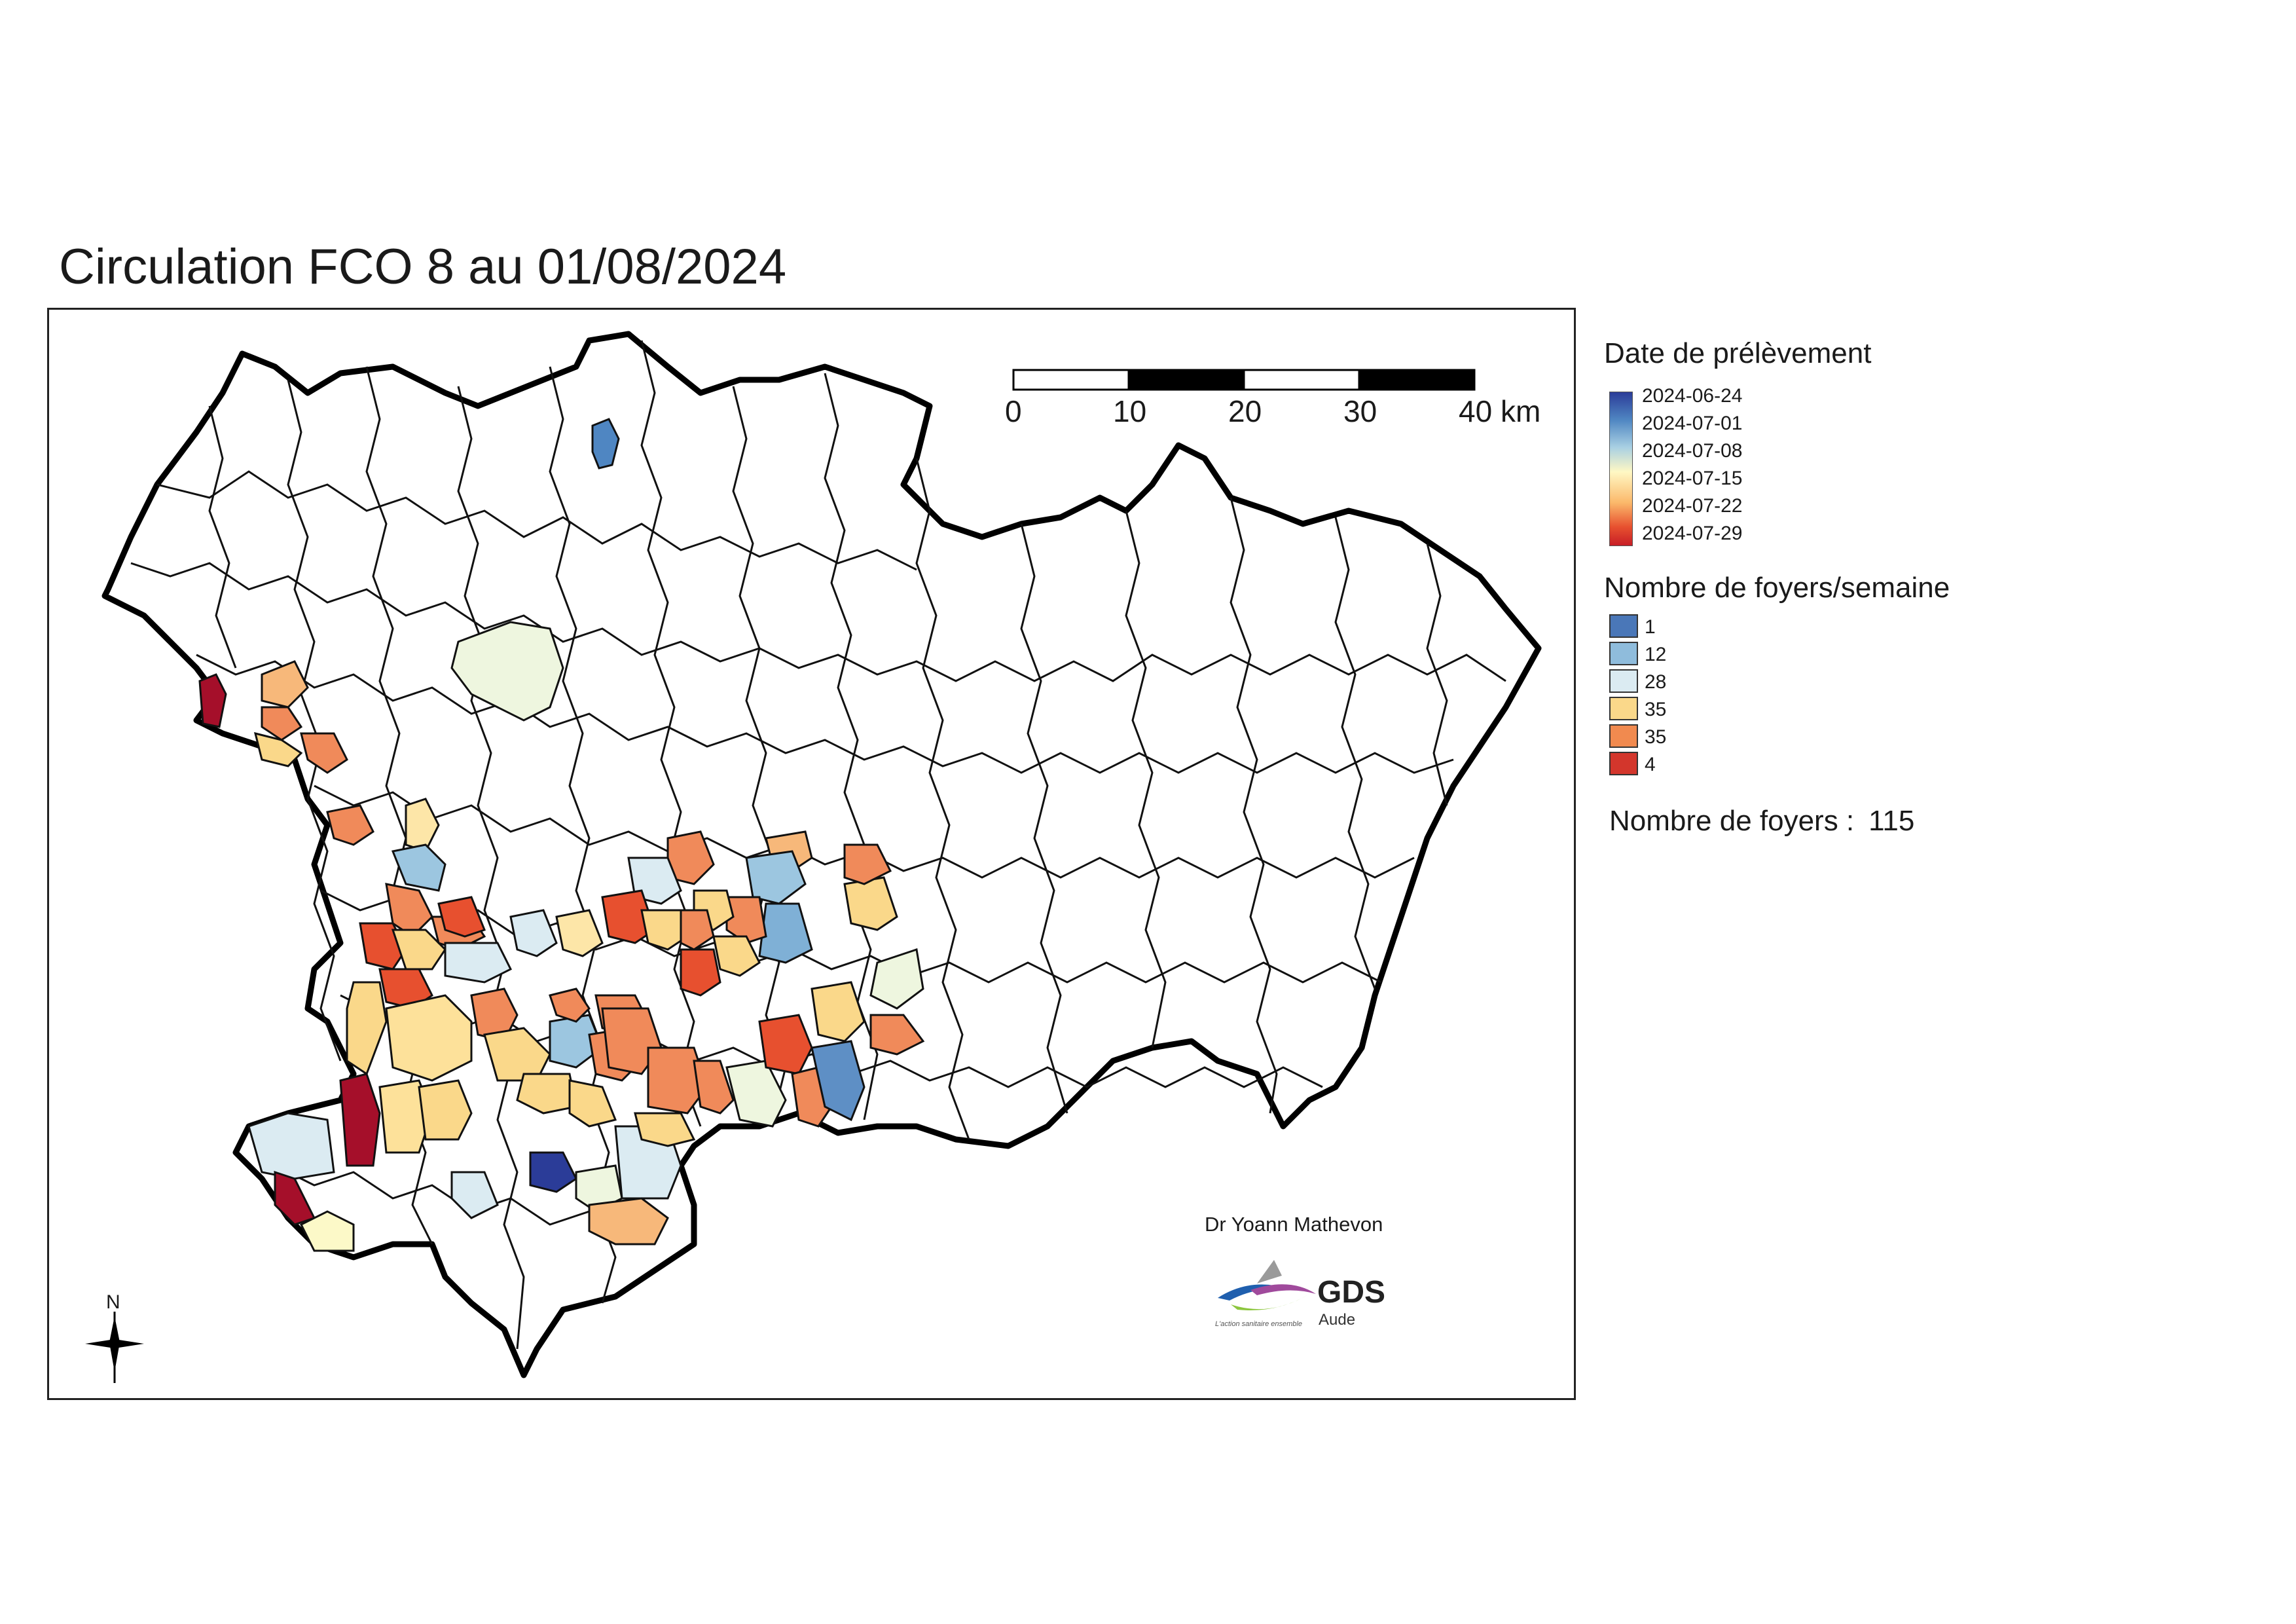 This screenshot has width=2296, height=1624. What do you see at coordinates (1351, 1292) in the screenshot?
I see `logo-name: GDS` at bounding box center [1351, 1292].